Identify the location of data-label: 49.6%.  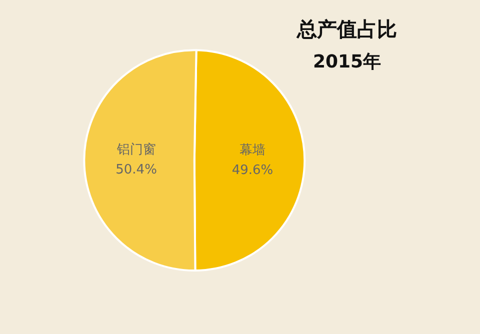
(253, 170).